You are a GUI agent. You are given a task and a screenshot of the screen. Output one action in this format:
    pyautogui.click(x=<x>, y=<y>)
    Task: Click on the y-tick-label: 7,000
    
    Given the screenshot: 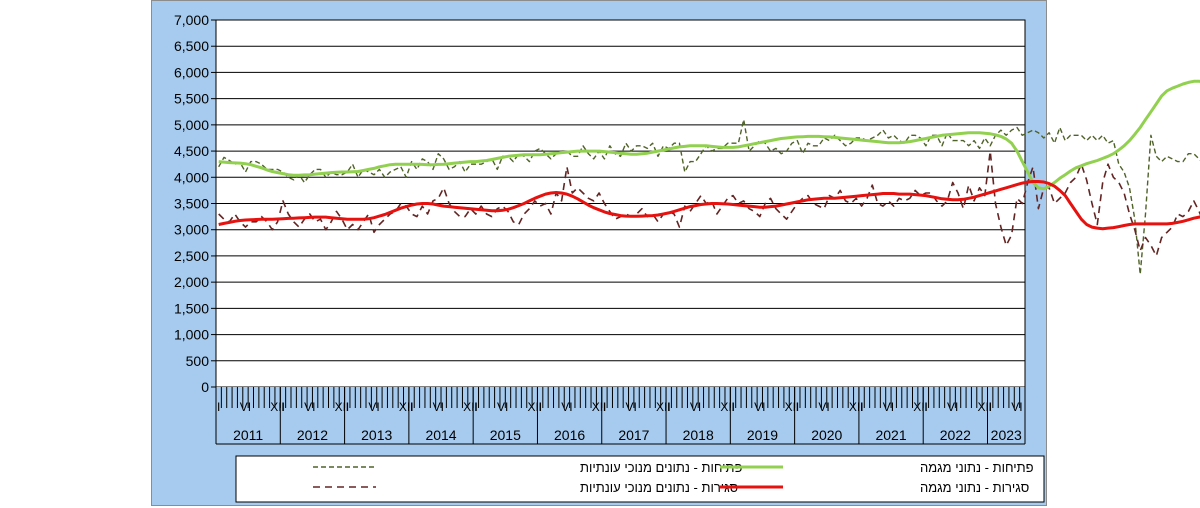 What is the action you would take?
    pyautogui.click(x=191, y=20)
    